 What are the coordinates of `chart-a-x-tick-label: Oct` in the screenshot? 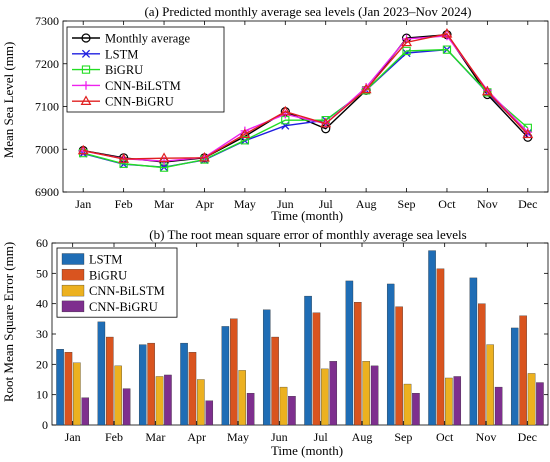 It's located at (447, 204).